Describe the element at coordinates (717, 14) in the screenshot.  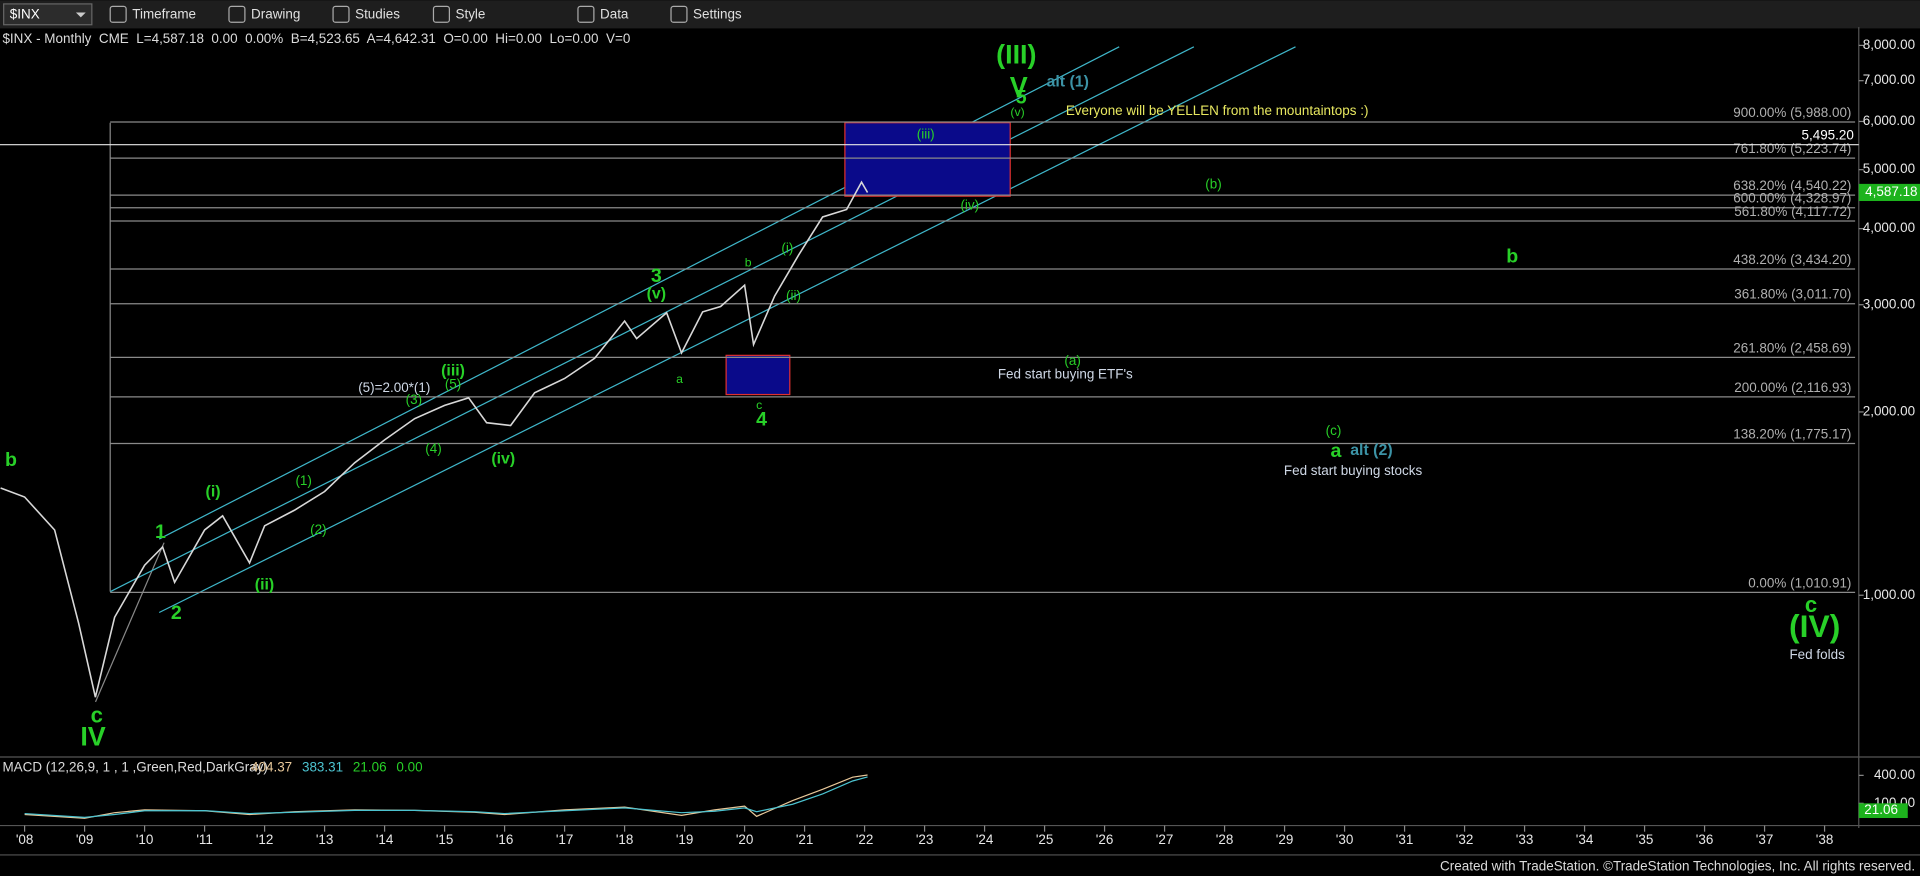
I see `toolbar-button: Settings` at that location.